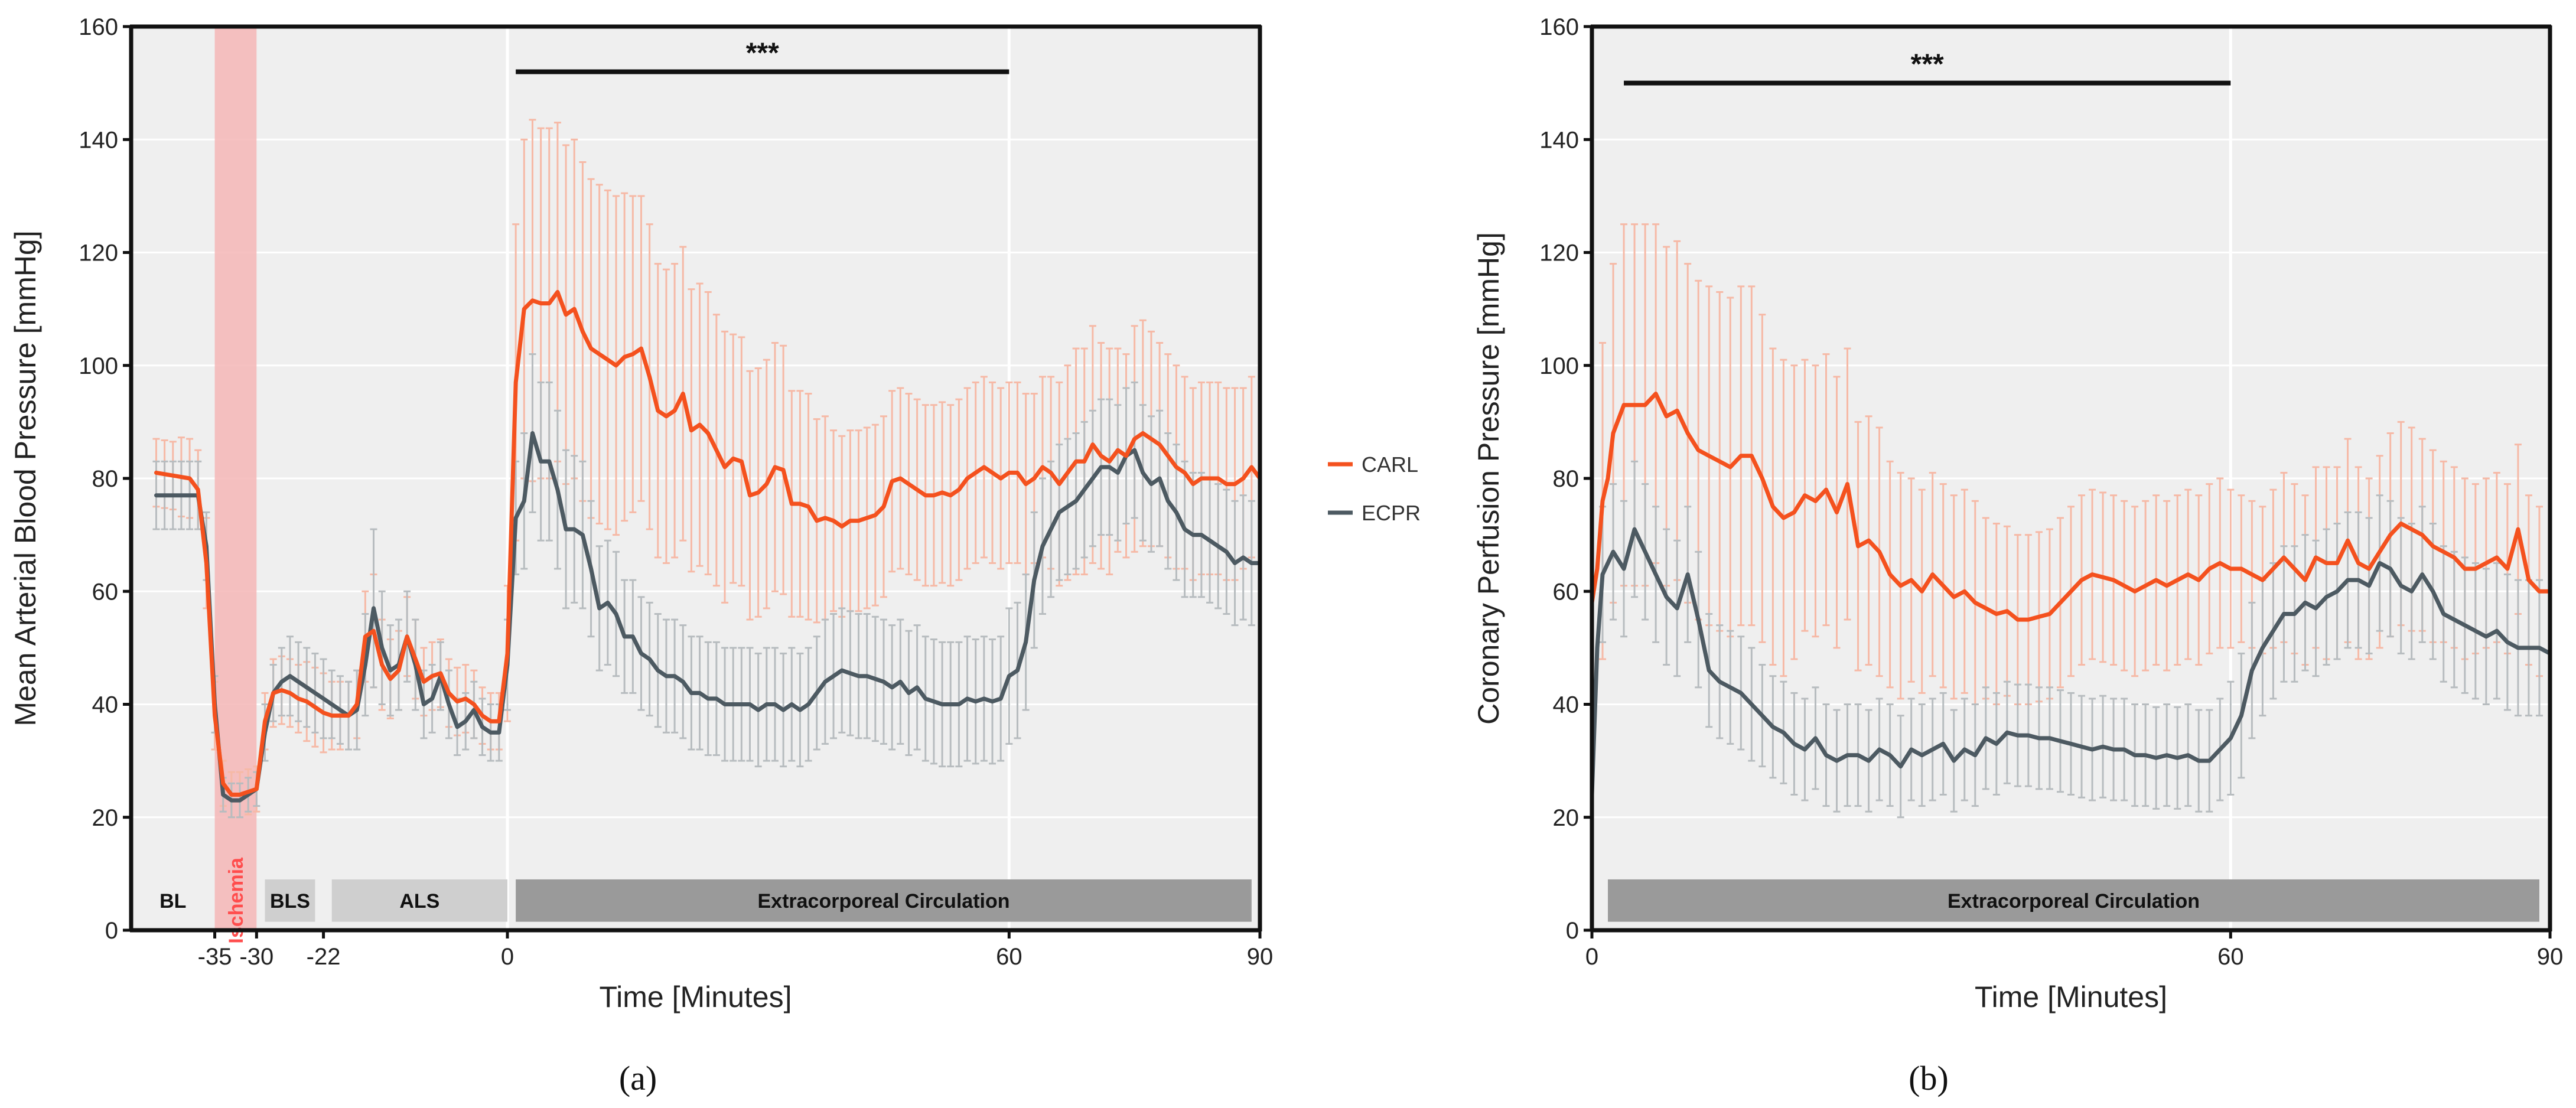 This screenshot has height=1108, width=2576. Describe the element at coordinates (1566, 479) in the screenshot. I see `chart-b-ytick-label-4: 80` at that location.